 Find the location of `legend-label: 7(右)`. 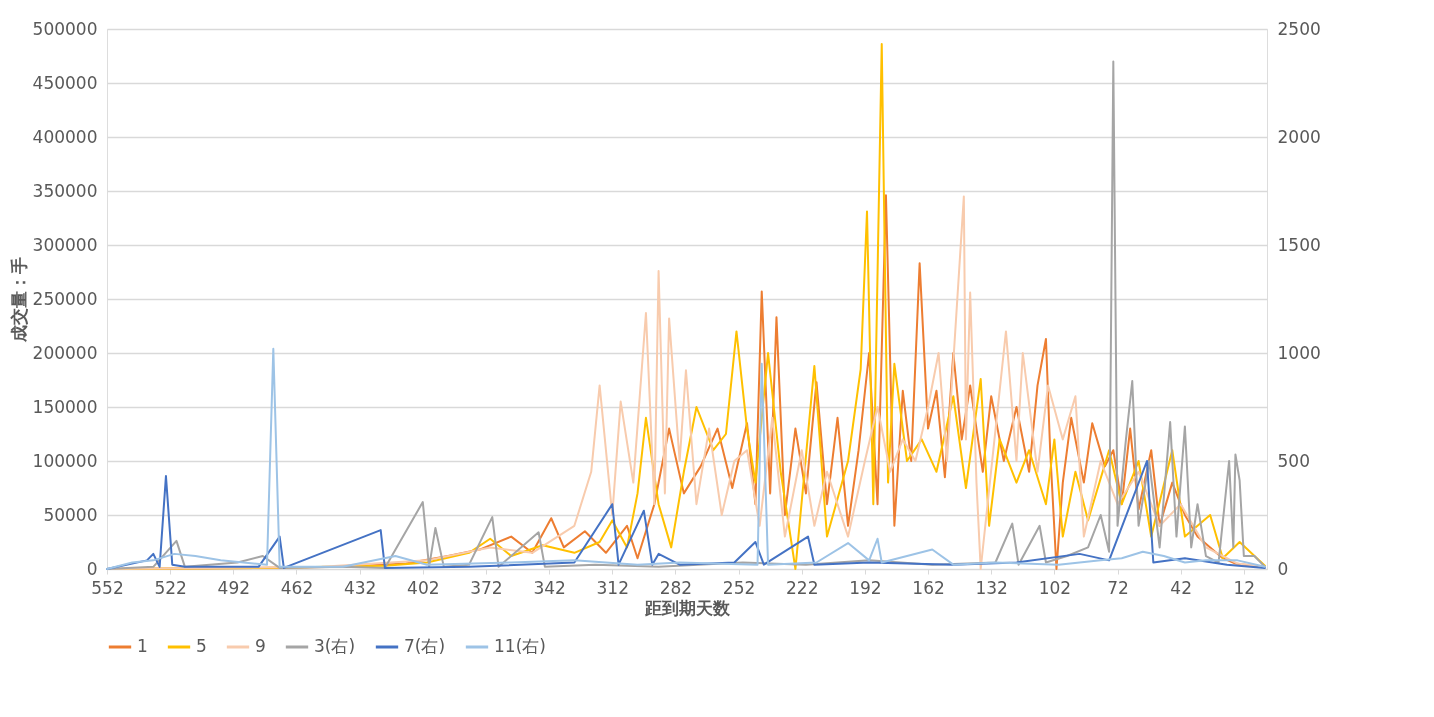

legend-label: 7(右) is located at coordinates (425, 646).